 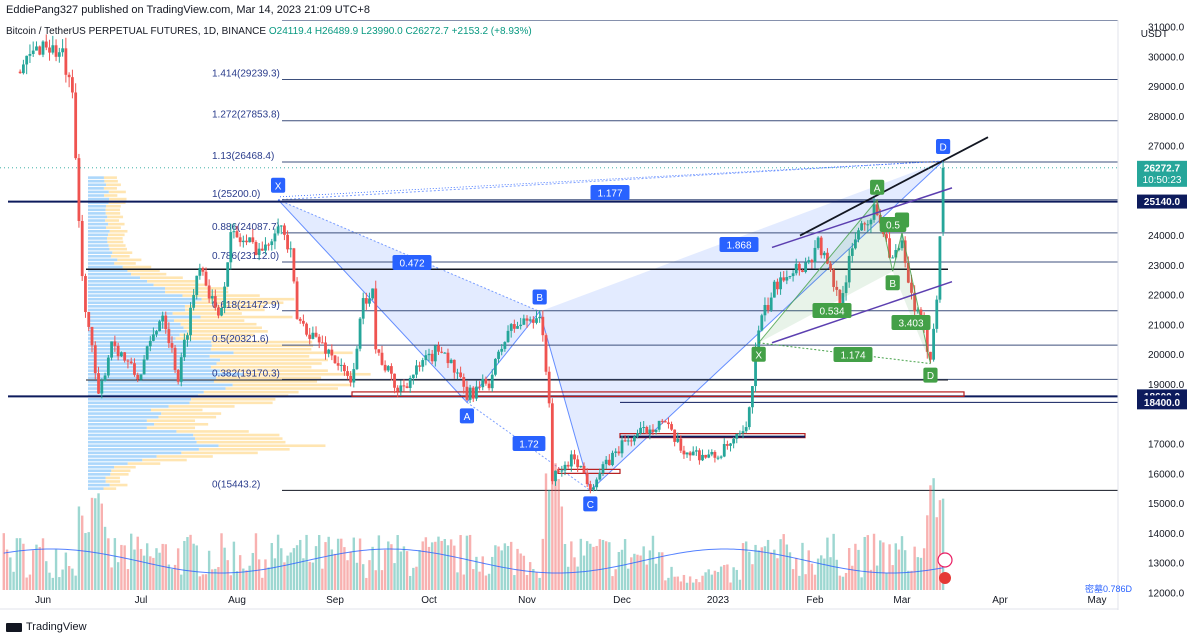 What do you see at coordinates (943, 199) in the screenshot?
I see `candle-body-last` at bounding box center [943, 199].